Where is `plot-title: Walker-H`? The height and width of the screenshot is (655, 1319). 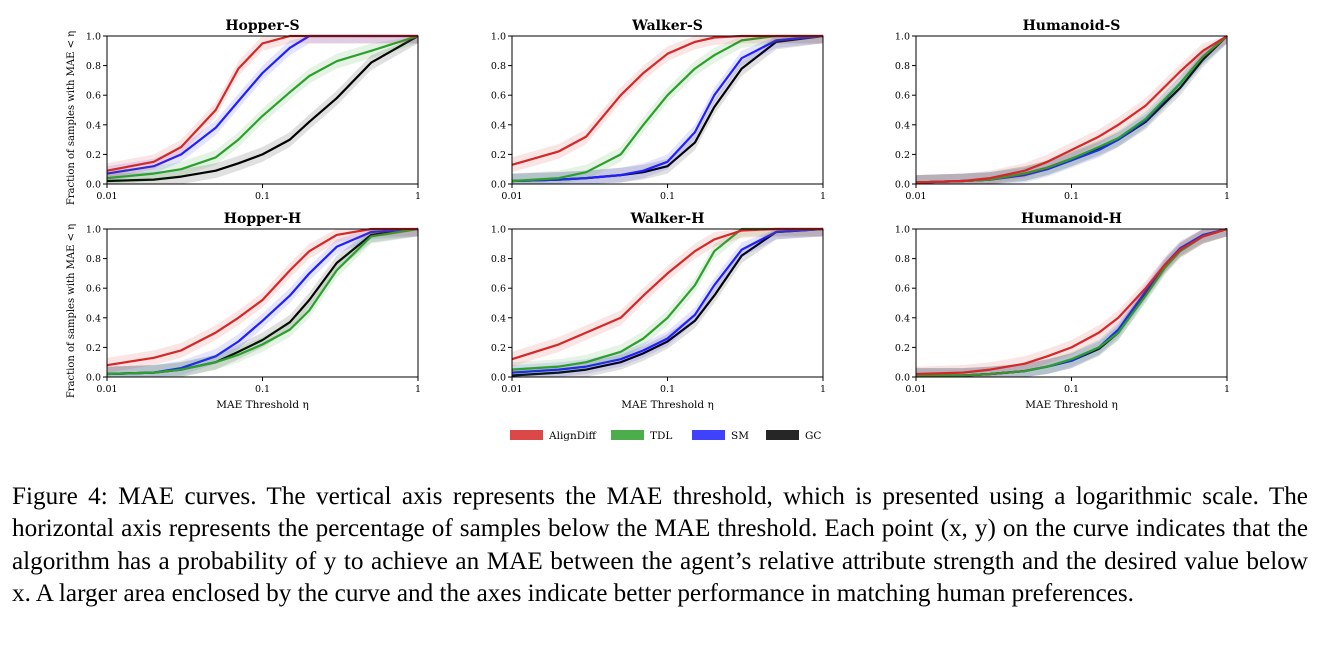
plot-title: Walker-H is located at coordinates (667, 219).